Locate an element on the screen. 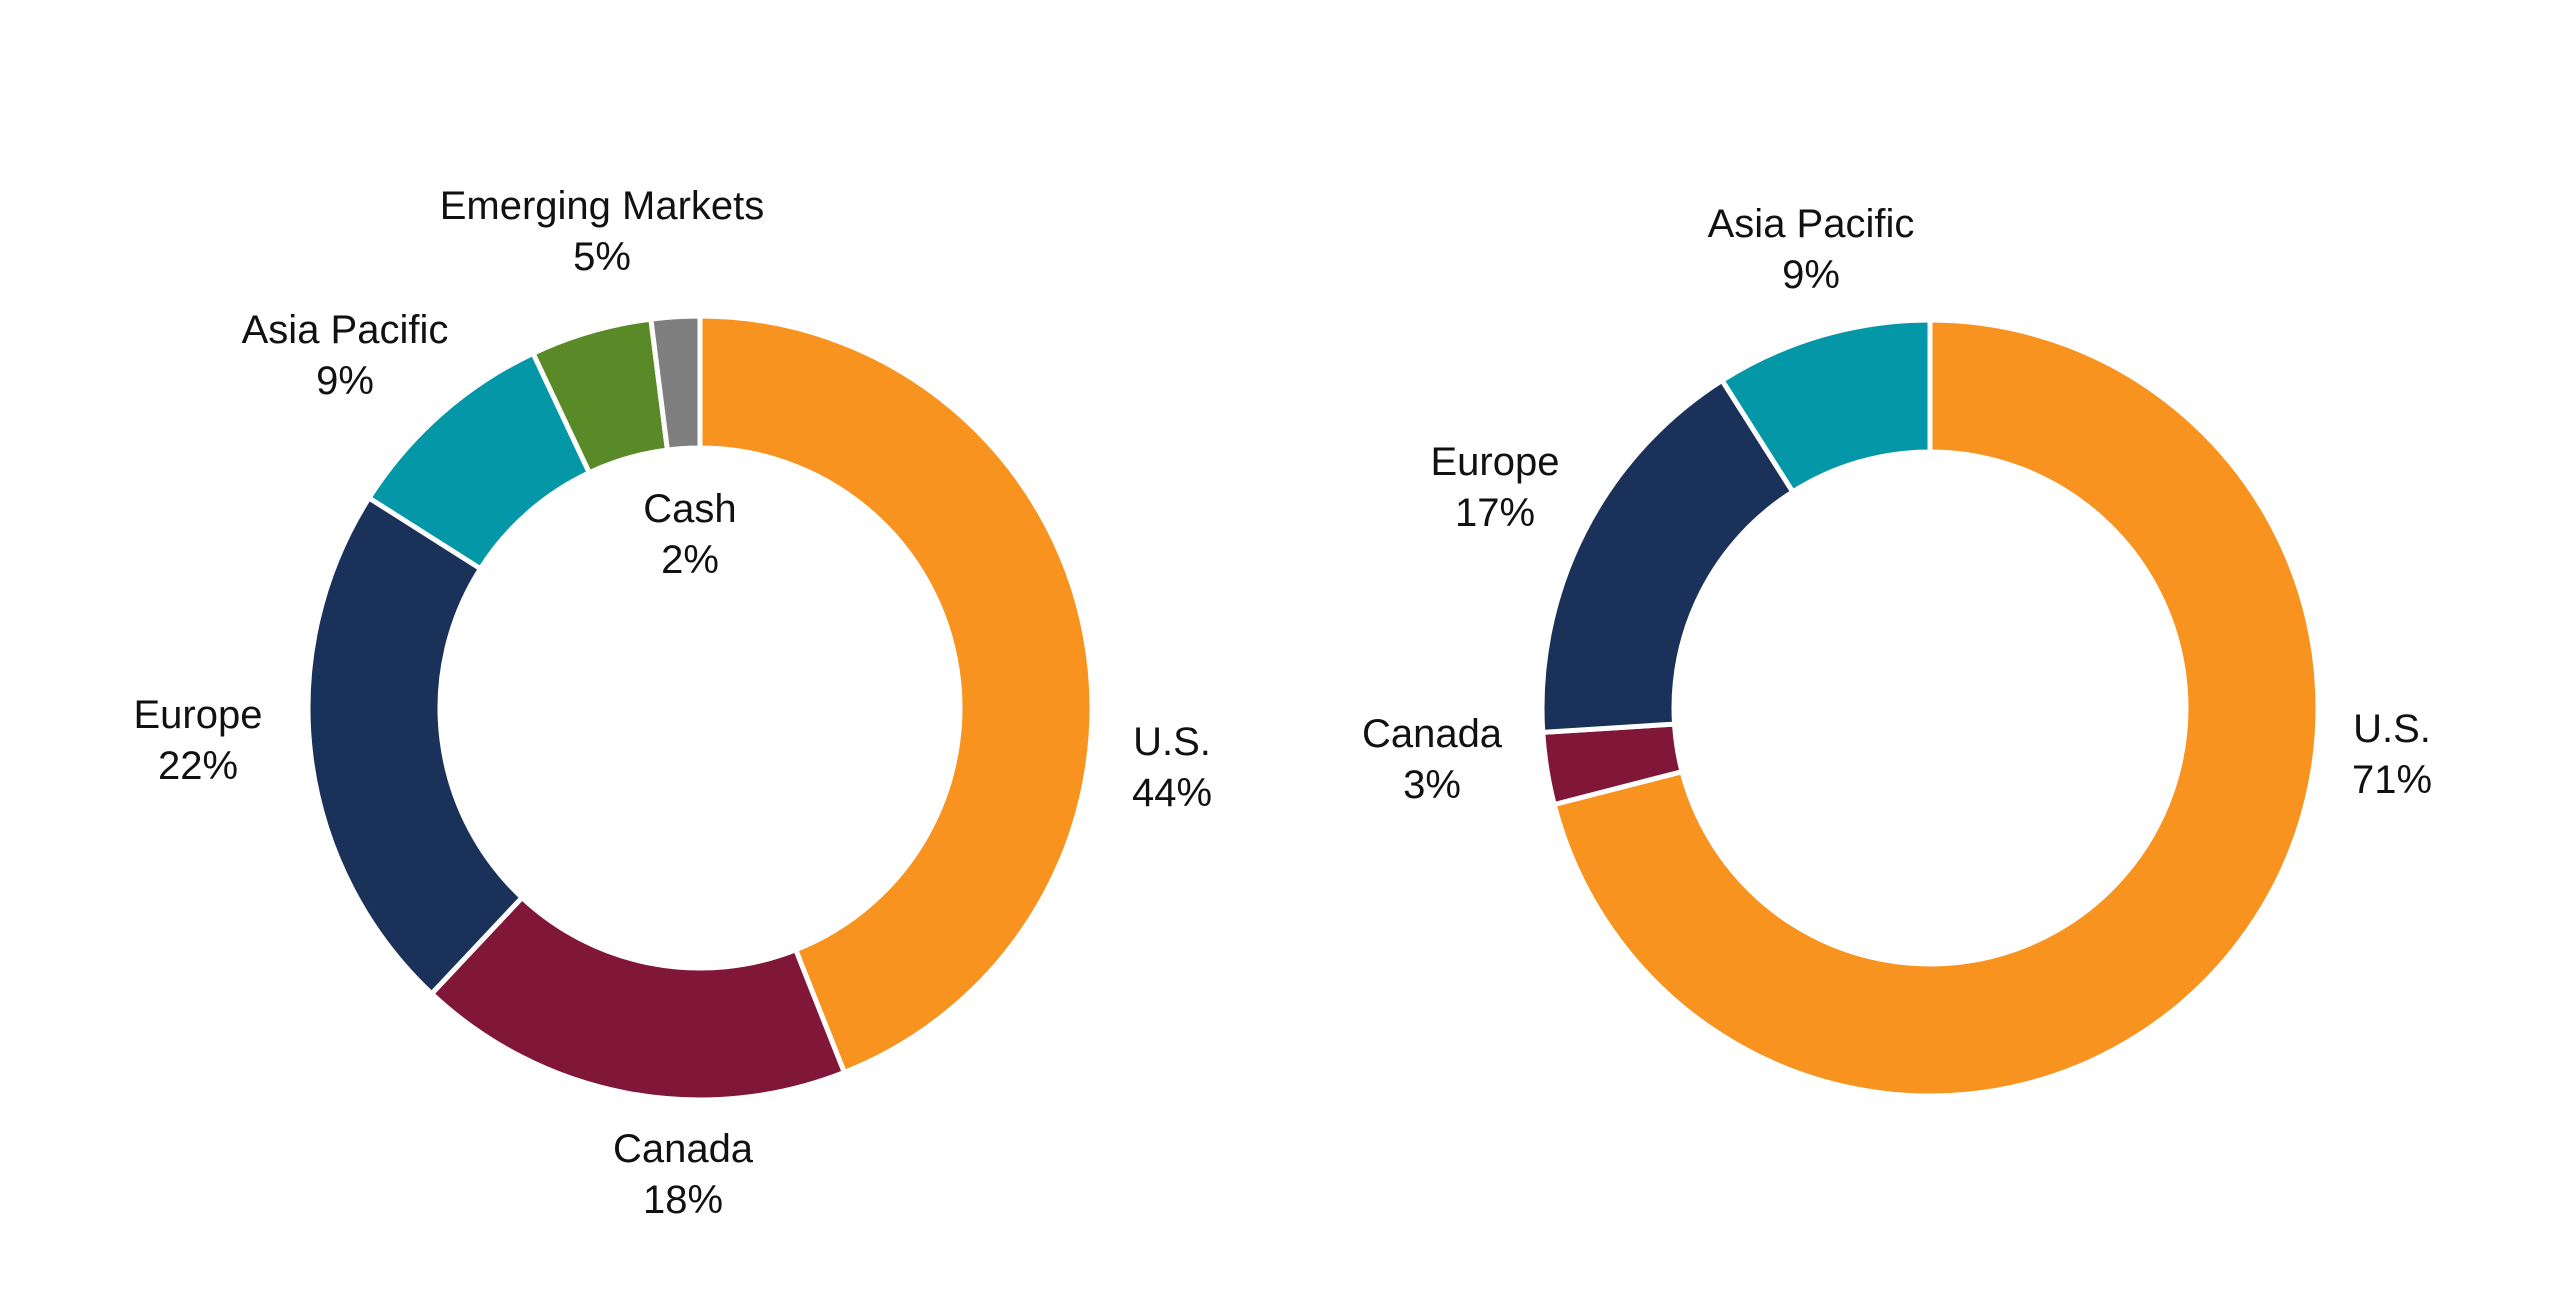  slice-u-s is located at coordinates (896, 694).